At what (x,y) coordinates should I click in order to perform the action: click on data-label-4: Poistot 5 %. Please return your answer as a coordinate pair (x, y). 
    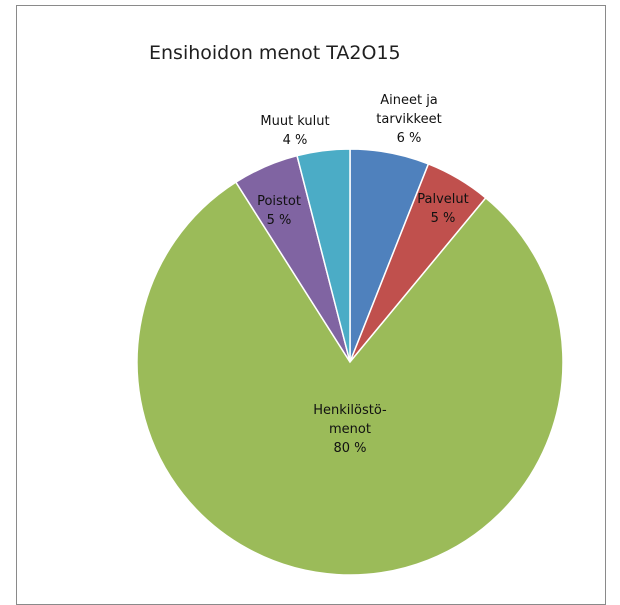
    Looking at the image, I should click on (279, 211).